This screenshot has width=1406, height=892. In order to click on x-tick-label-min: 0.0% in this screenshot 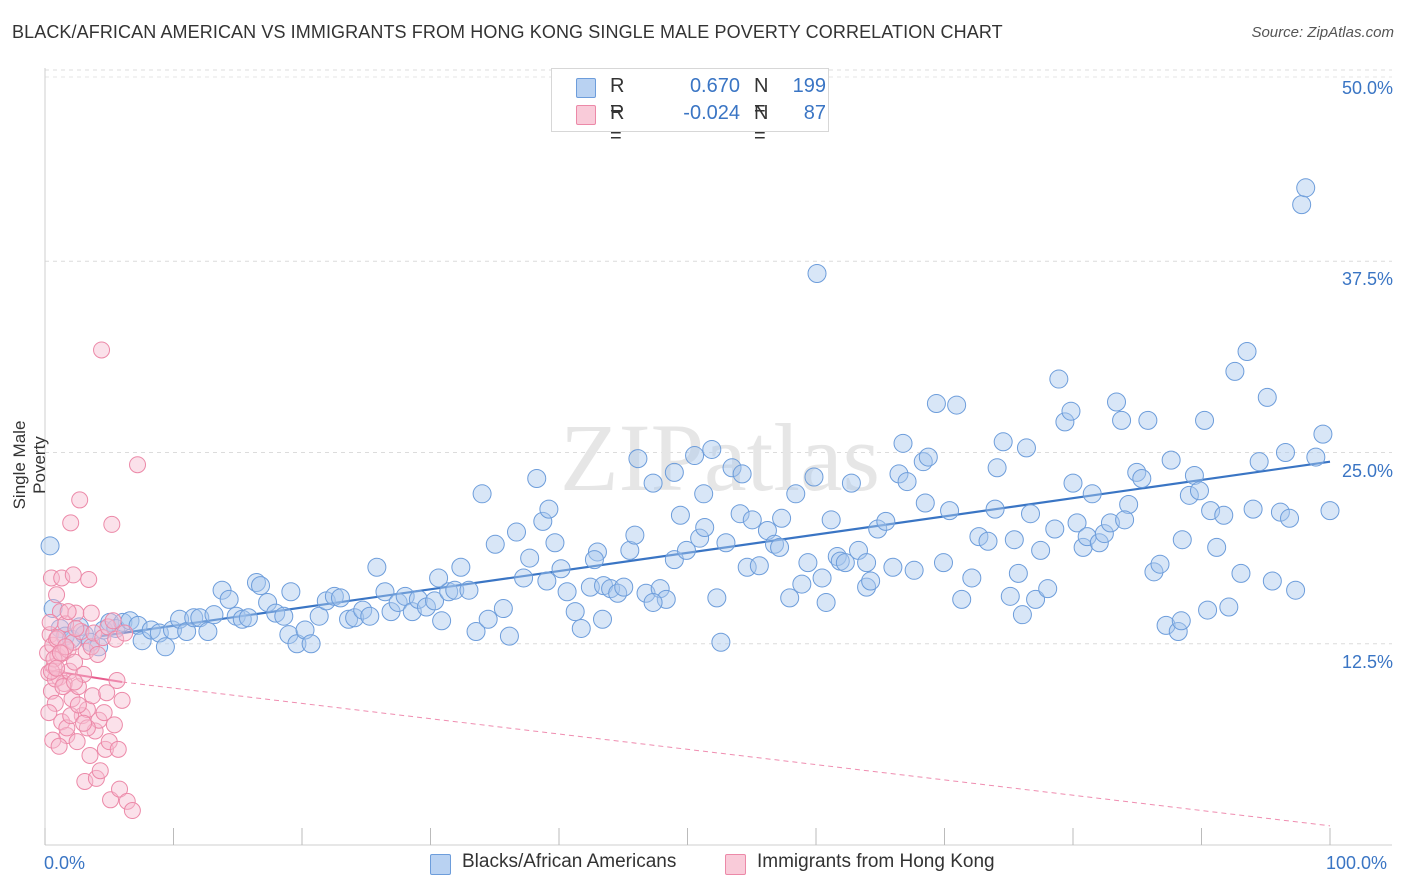, I will do `click(65, 863)`.